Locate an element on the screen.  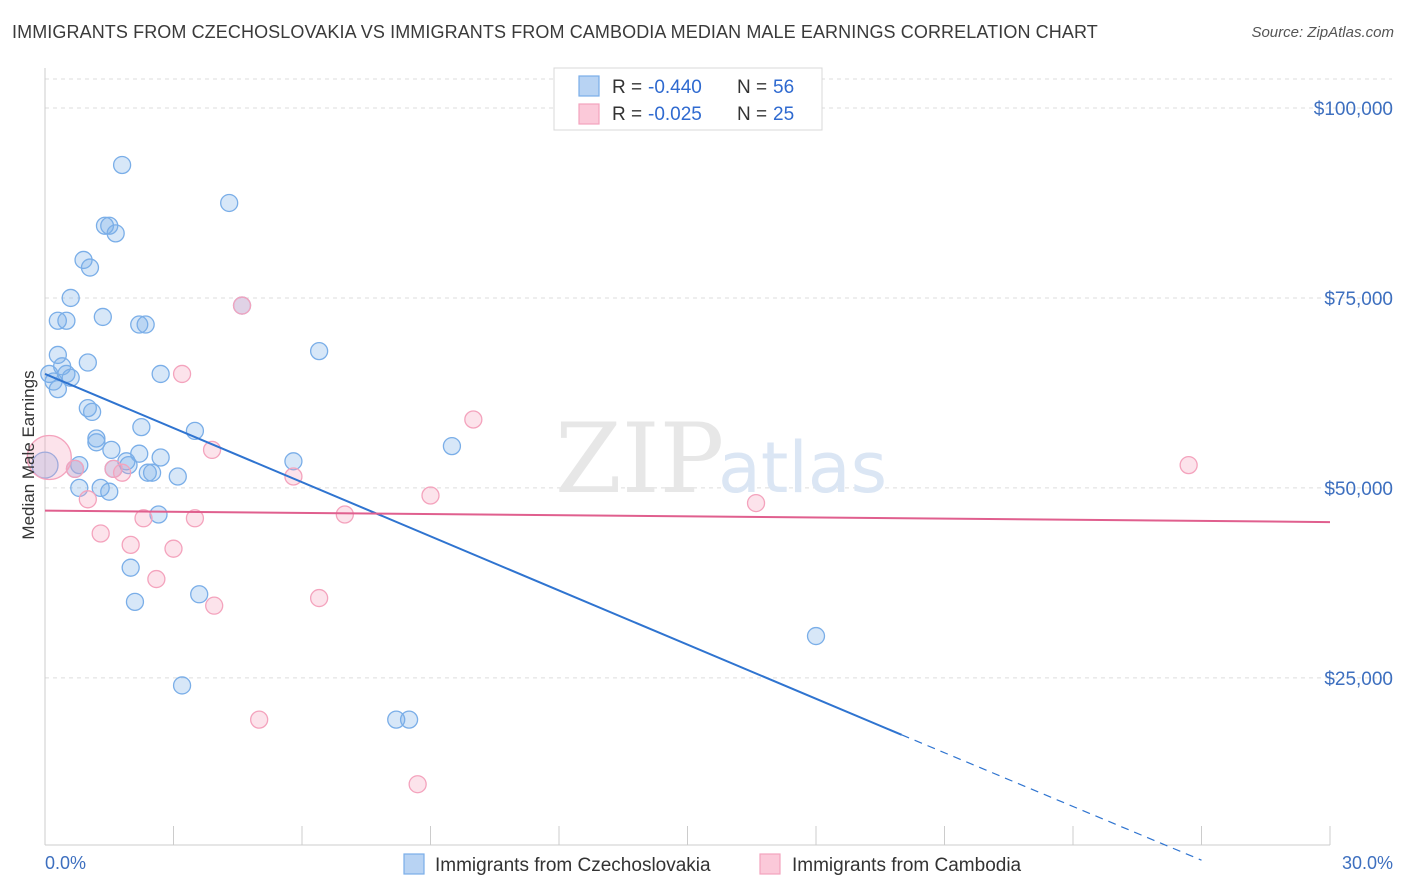
legend-n-value-2: 25 is located at coordinates (783, 114).